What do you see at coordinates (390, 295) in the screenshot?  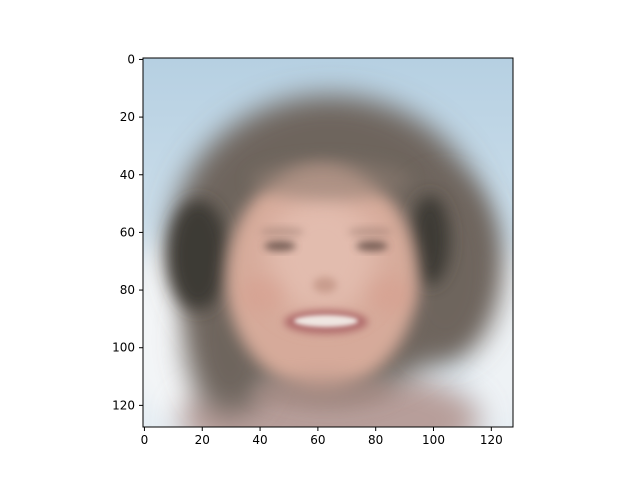 I see `right-cheek` at bounding box center [390, 295].